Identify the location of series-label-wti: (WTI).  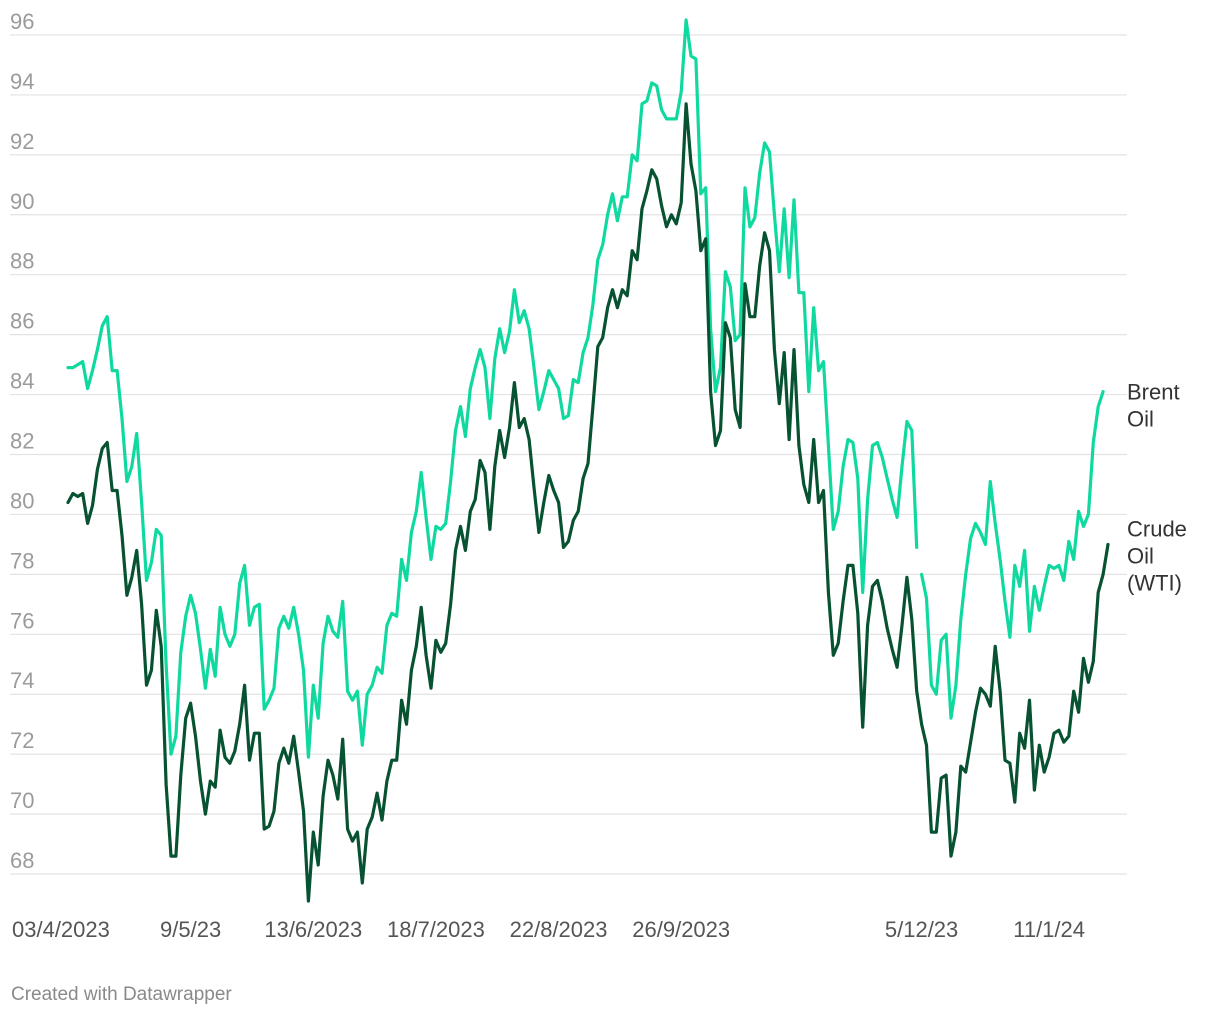
(1154, 582).